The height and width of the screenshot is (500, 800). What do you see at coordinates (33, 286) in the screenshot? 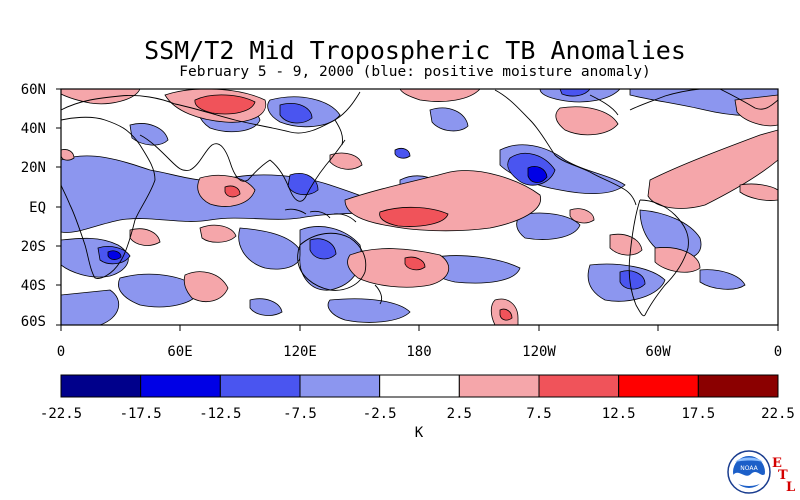
I see `lat-label: 40S` at bounding box center [33, 286].